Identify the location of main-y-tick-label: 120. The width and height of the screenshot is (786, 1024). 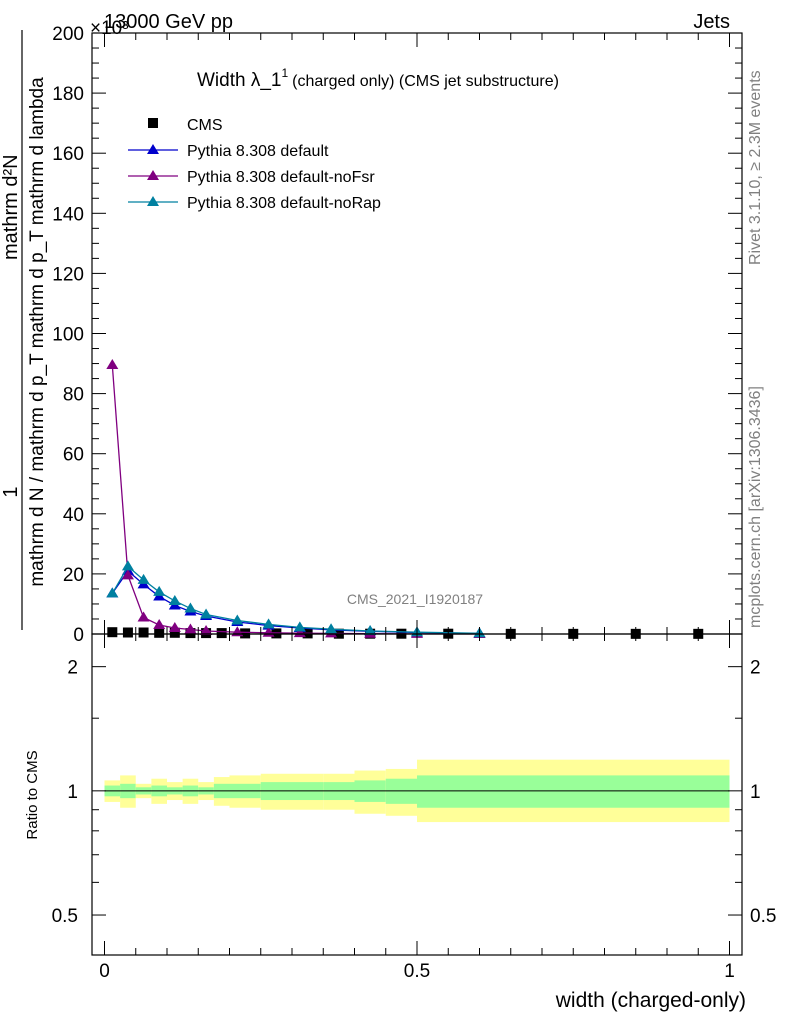
(68, 274).